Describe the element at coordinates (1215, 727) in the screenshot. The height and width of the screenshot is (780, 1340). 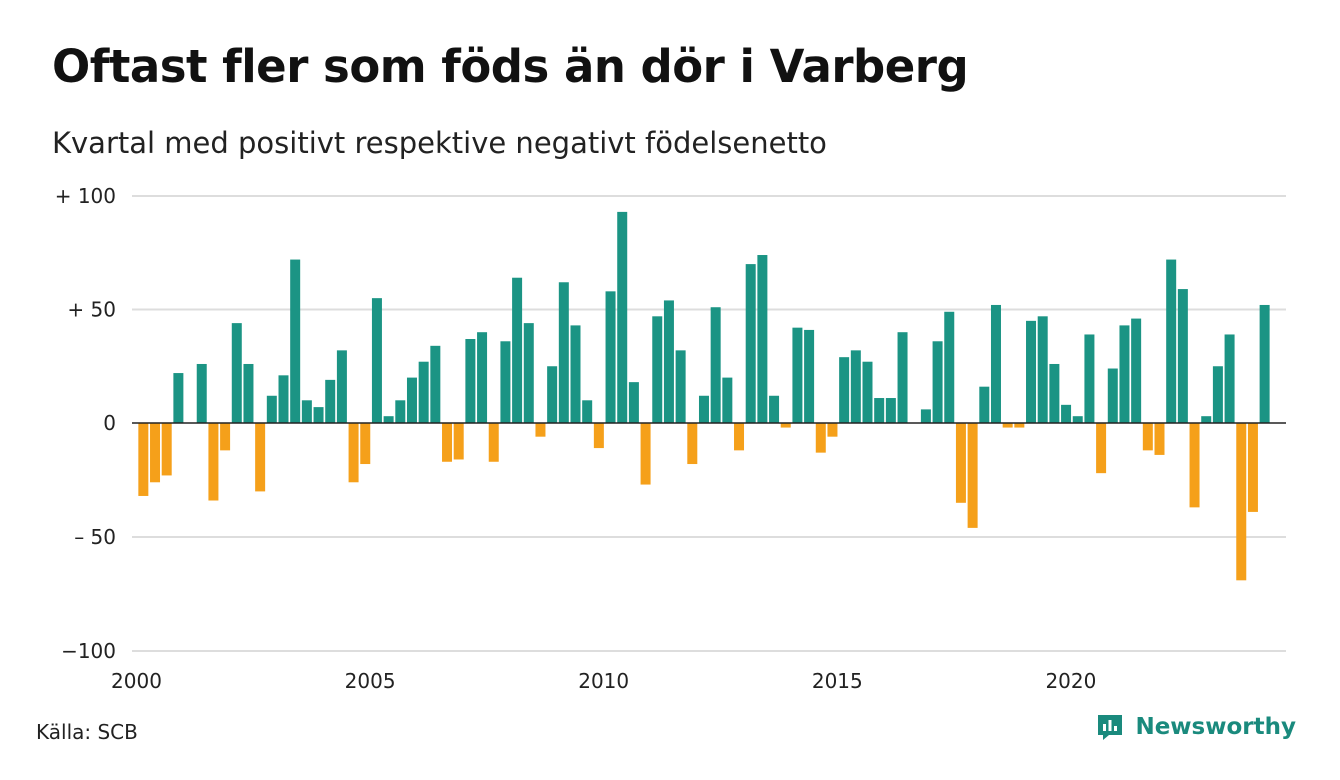
I see `brand-name: Newsworthy` at that location.